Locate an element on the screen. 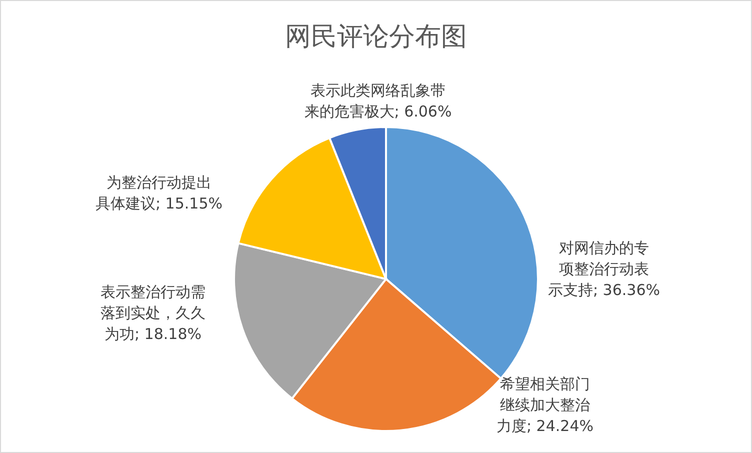 The image size is (752, 453). chart-title: 网民评论分布图 is located at coordinates (376, 37).